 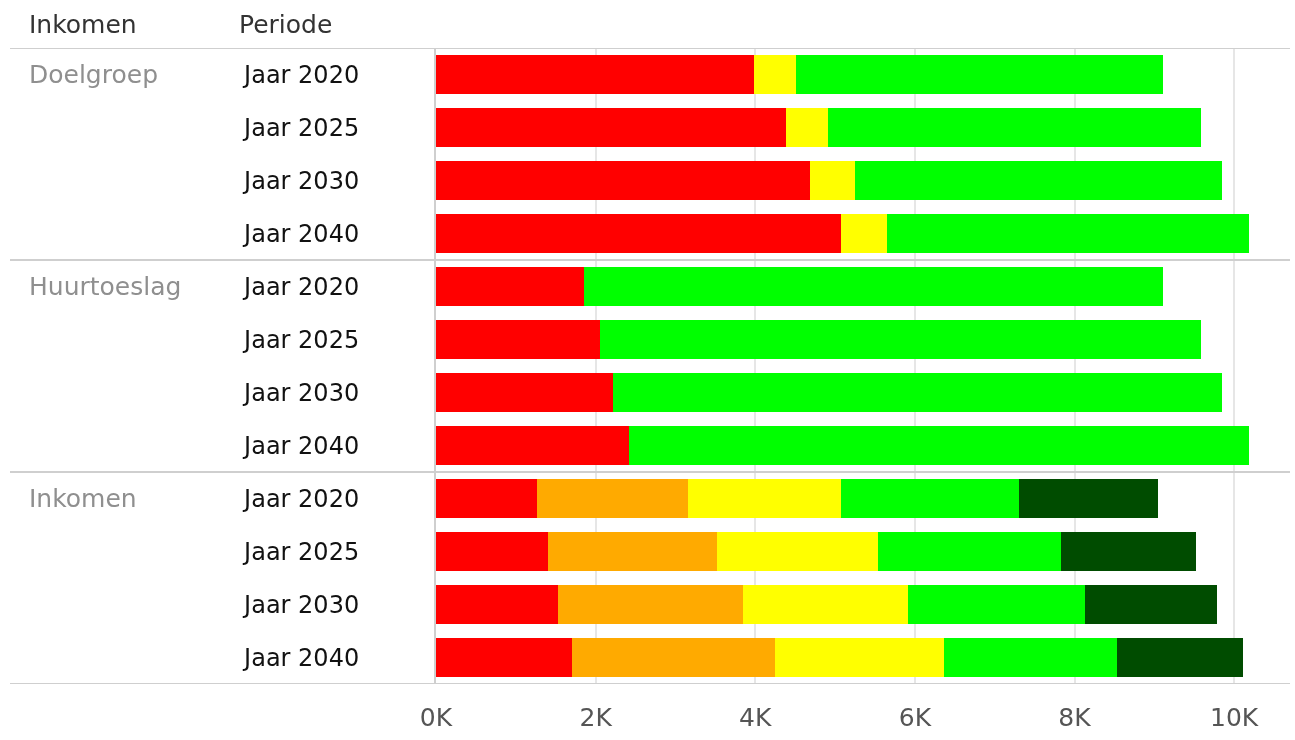 What do you see at coordinates (755, 717) in the screenshot?
I see `x-tick-label: 4K` at bounding box center [755, 717].